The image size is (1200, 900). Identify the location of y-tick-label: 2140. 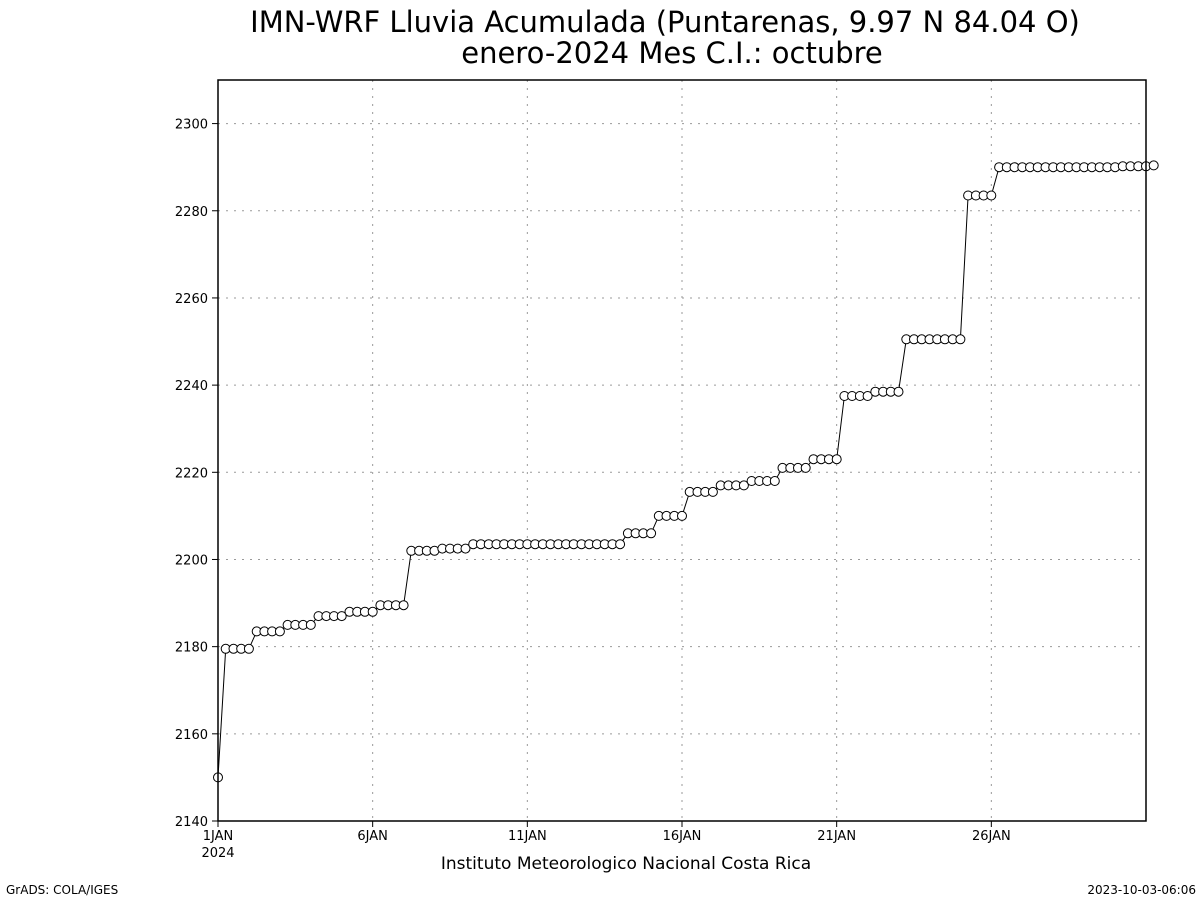
(191, 822).